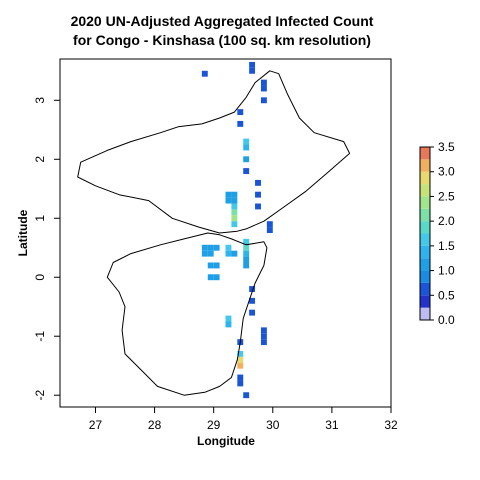 This screenshot has height=480, width=480. I want to click on legend-label: 1.0, so click(446, 271).